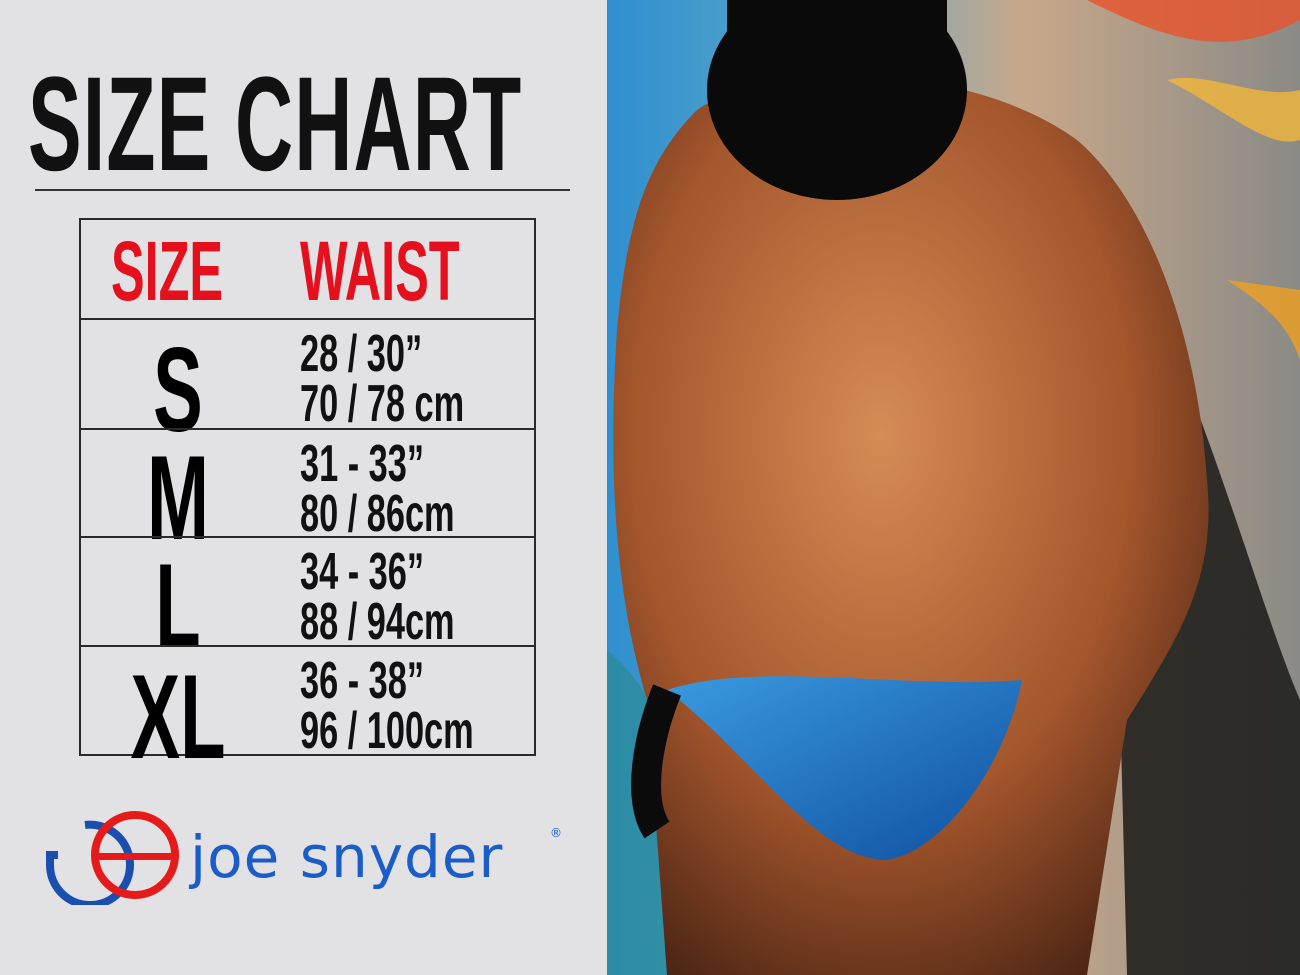 The image size is (1300, 975). Describe the element at coordinates (302, 190) in the screenshot. I see `title-divider` at that location.